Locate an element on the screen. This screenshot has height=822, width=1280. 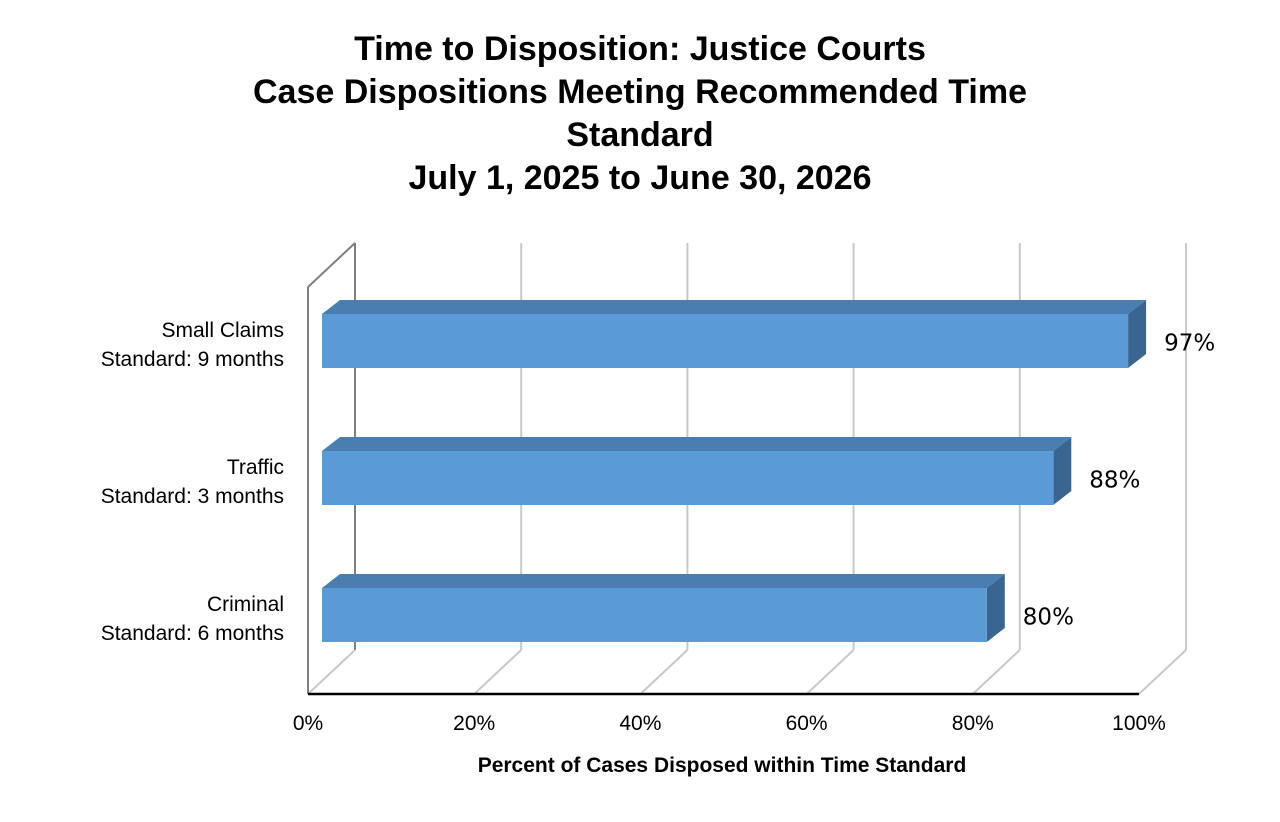
title-line-3: Standard is located at coordinates (640, 135).